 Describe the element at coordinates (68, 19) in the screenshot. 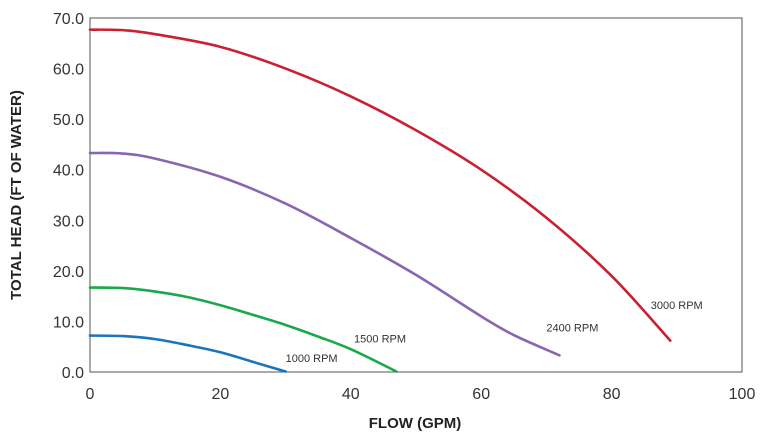

I see `y-tick-label: 70.0` at that location.